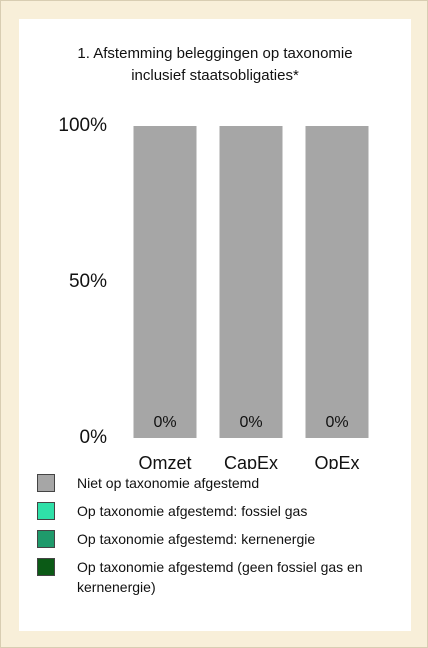 Image resolution: width=428 pixels, height=648 pixels. What do you see at coordinates (336, 461) in the screenshot?
I see `x-tick-label: OpEx` at bounding box center [336, 461].